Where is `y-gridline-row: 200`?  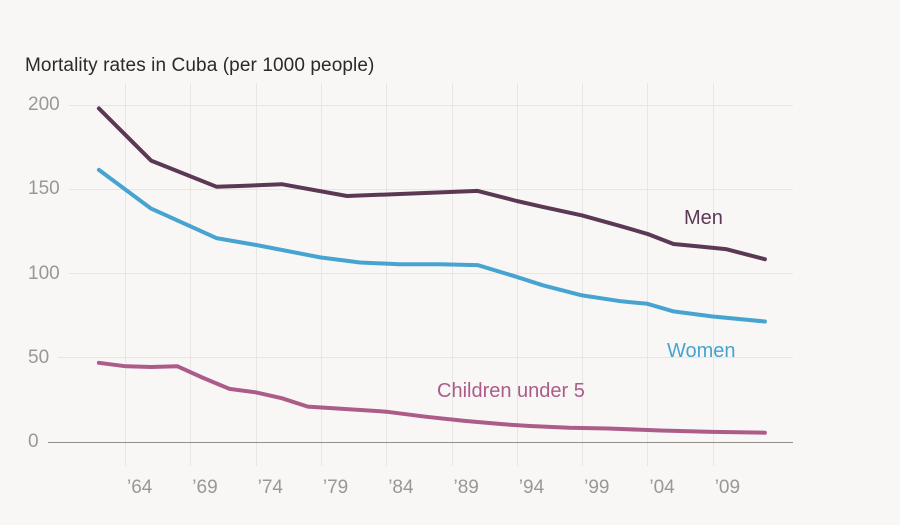 y-gridline-row: 200 is located at coordinates (410, 105).